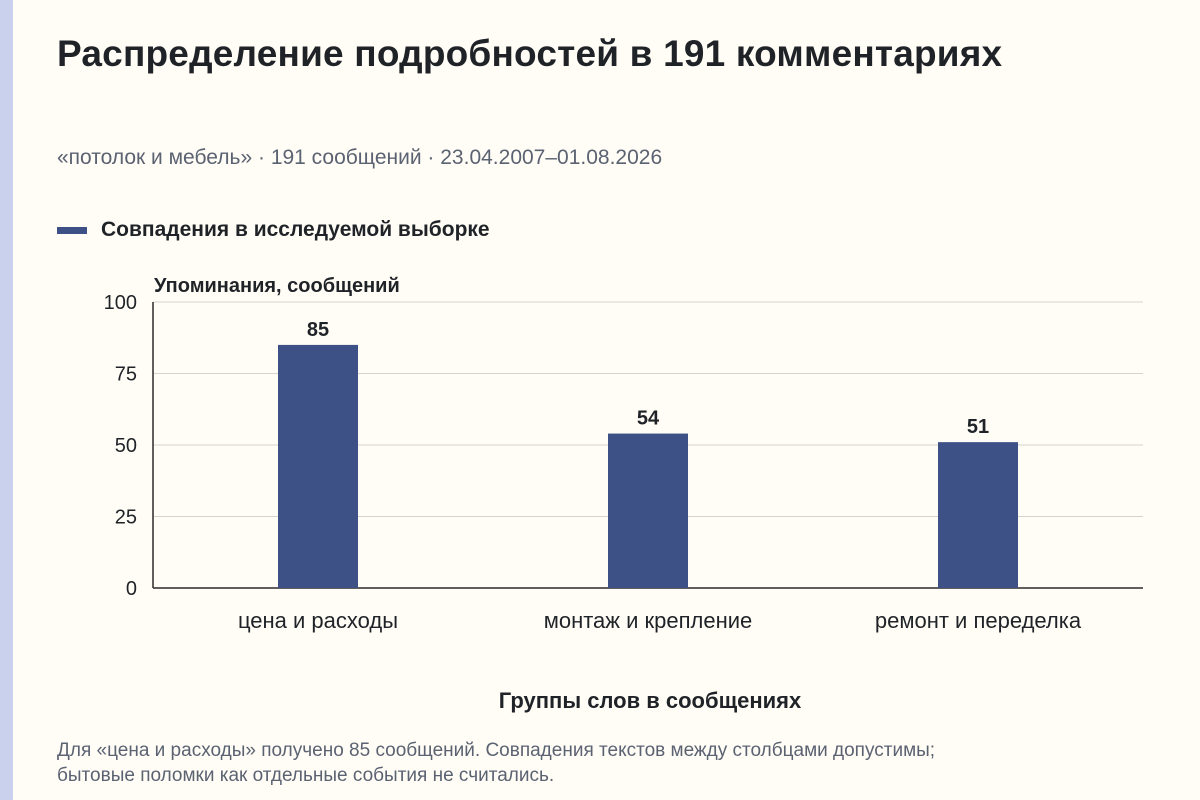  Describe the element at coordinates (131, 589) in the screenshot. I see `y-tick-label: 0` at that location.